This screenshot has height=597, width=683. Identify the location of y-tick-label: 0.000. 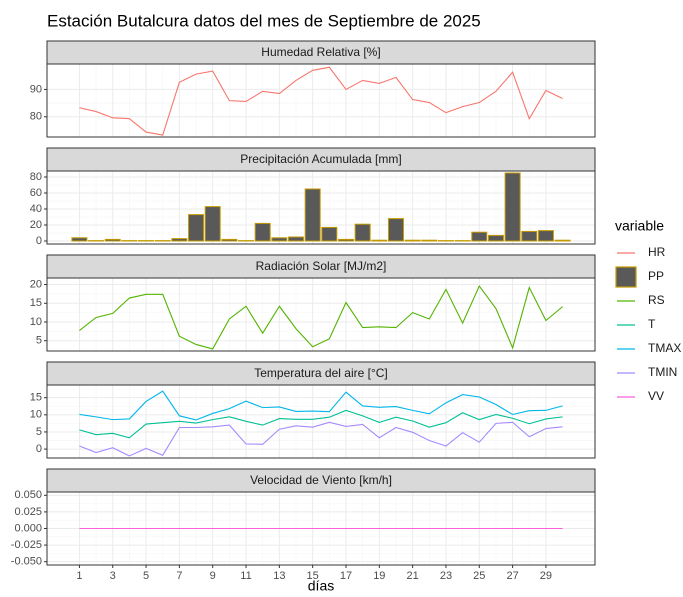
(28, 528).